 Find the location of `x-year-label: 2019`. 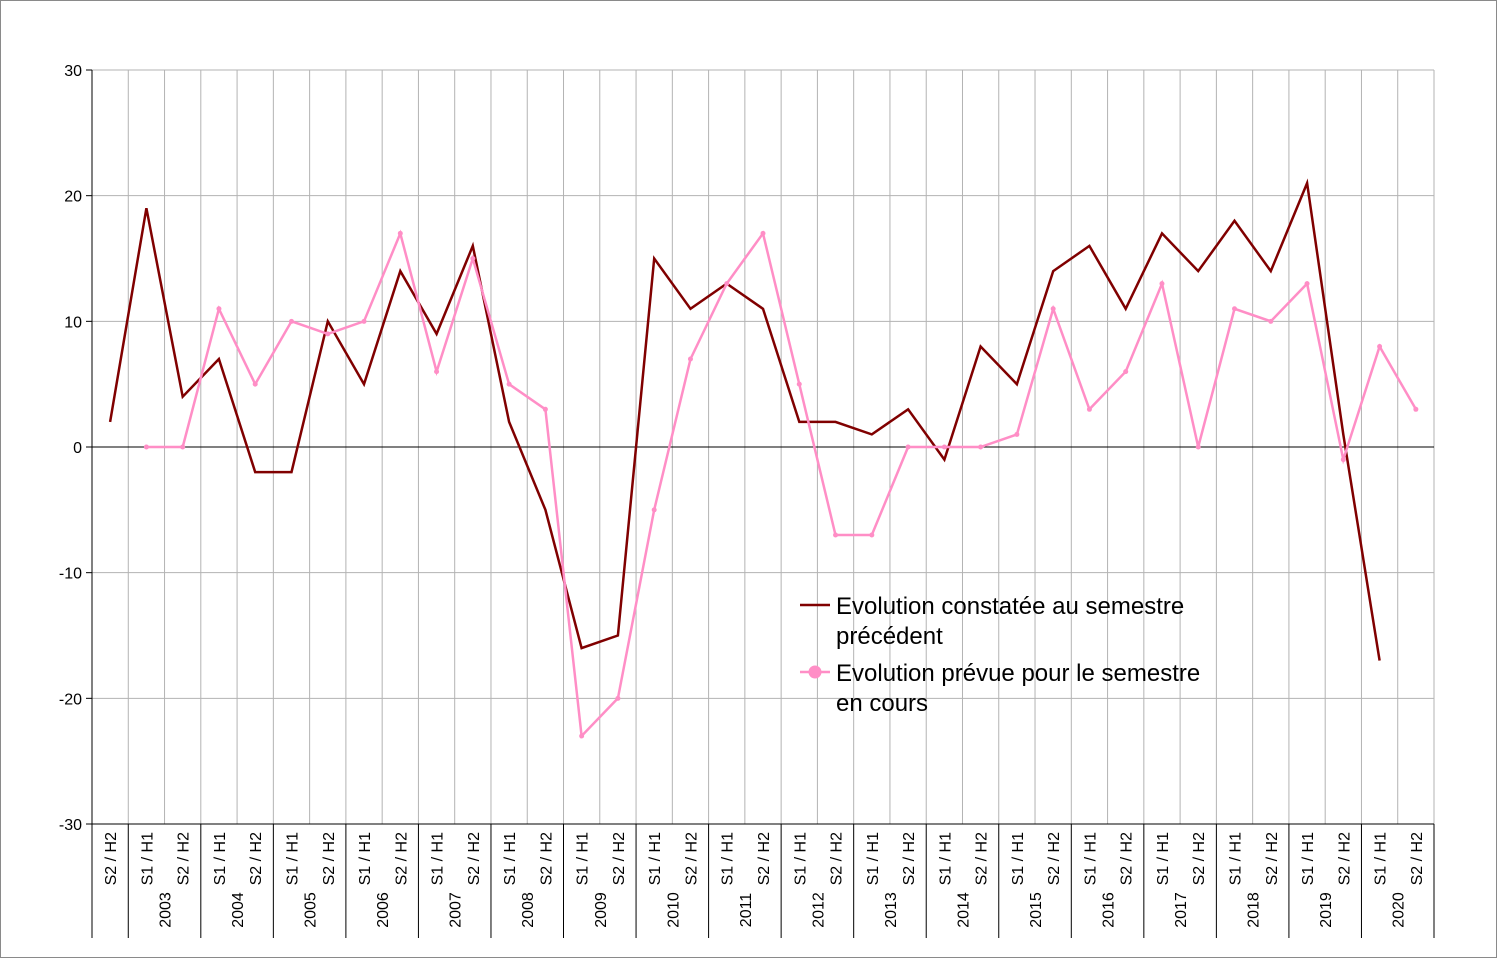

x-year-label: 2019 is located at coordinates (1326, 910).